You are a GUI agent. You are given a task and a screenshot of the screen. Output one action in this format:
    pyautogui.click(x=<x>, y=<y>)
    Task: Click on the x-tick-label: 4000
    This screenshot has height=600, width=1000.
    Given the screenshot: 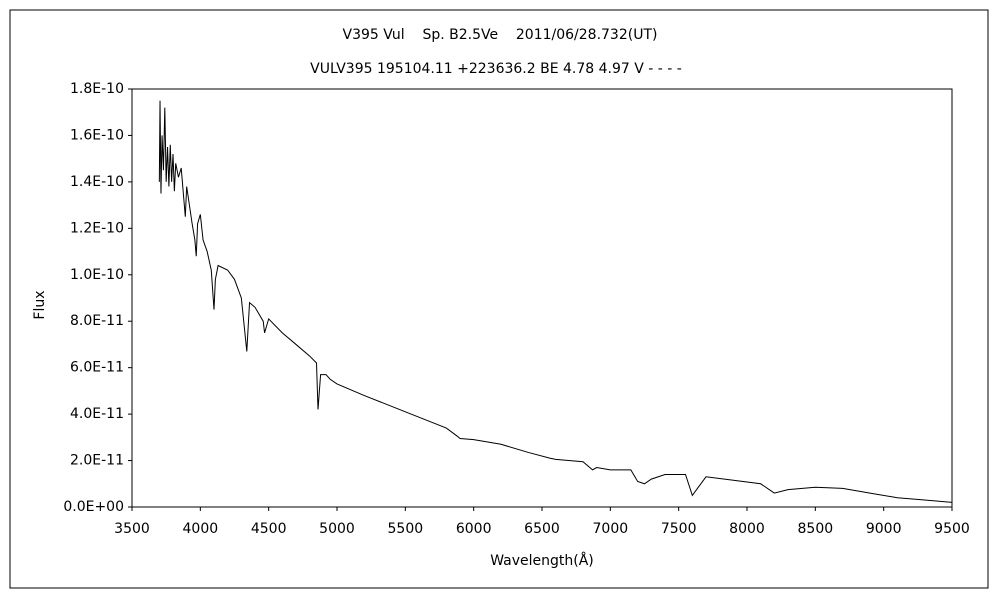 What is the action you would take?
    pyautogui.click(x=201, y=529)
    